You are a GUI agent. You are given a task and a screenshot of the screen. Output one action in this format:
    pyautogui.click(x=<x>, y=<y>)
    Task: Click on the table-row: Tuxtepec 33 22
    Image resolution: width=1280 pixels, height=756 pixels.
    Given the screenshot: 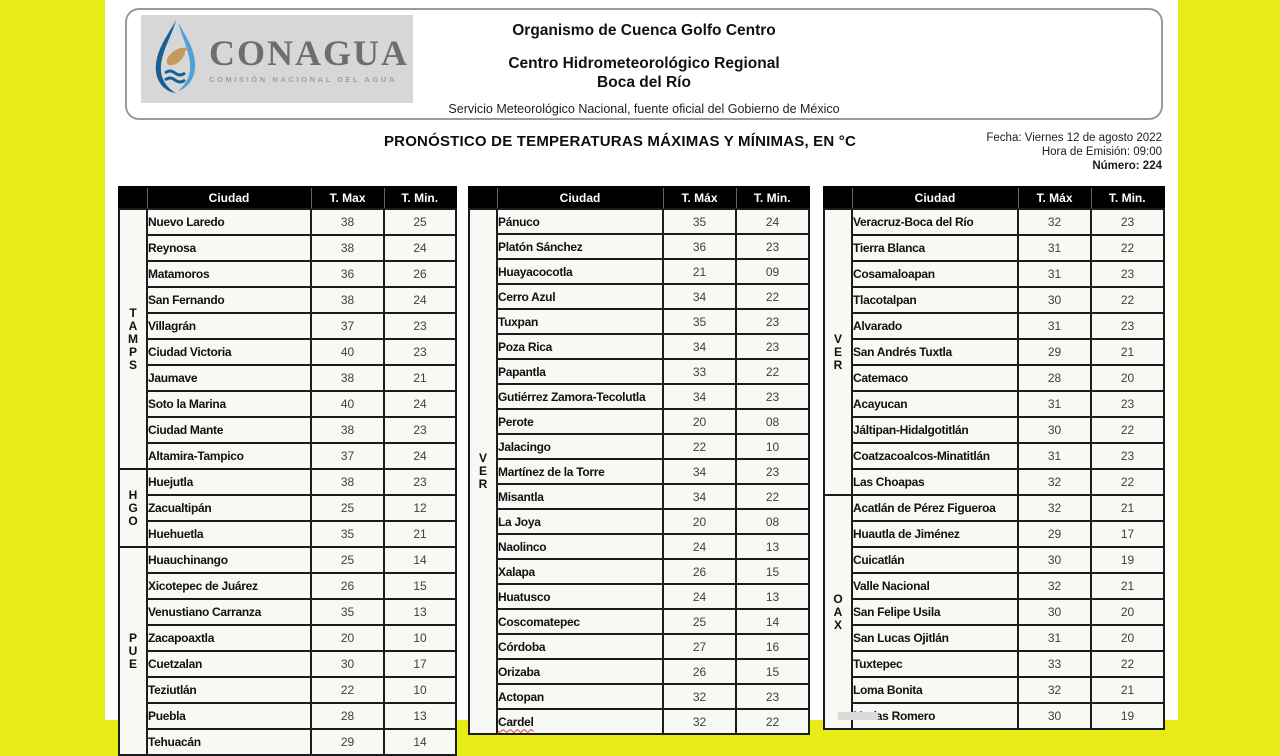 What is the action you would take?
    pyautogui.click(x=994, y=664)
    